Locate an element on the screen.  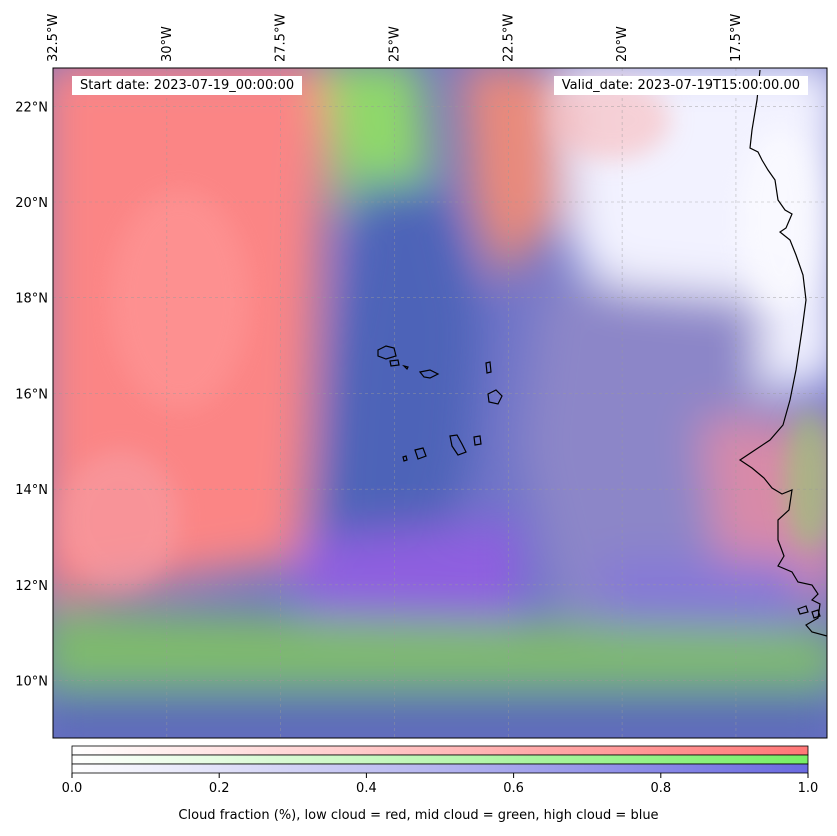
colorbar-tick-label: 0.8 is located at coordinates (660, 788).